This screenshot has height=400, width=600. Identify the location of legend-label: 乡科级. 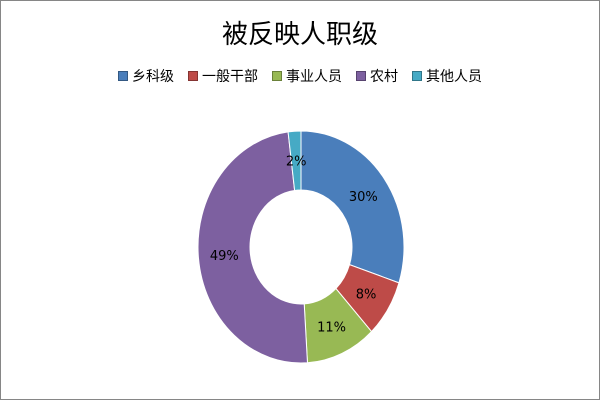
(153, 77).